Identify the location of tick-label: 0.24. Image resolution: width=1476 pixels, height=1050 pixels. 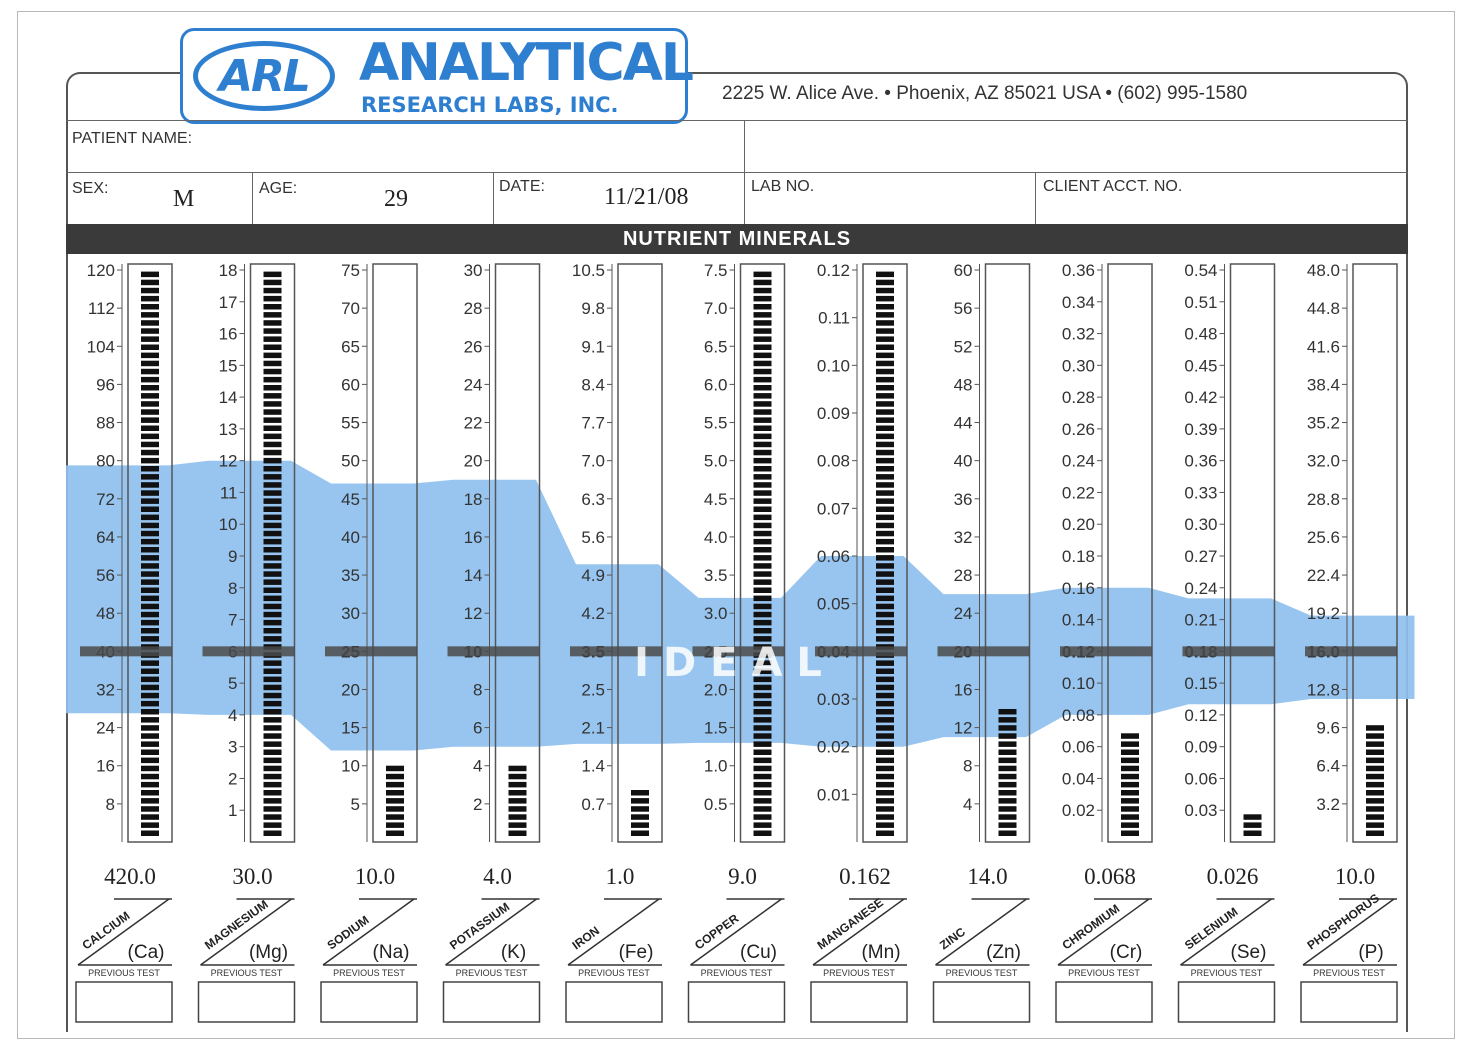
(1200, 588).